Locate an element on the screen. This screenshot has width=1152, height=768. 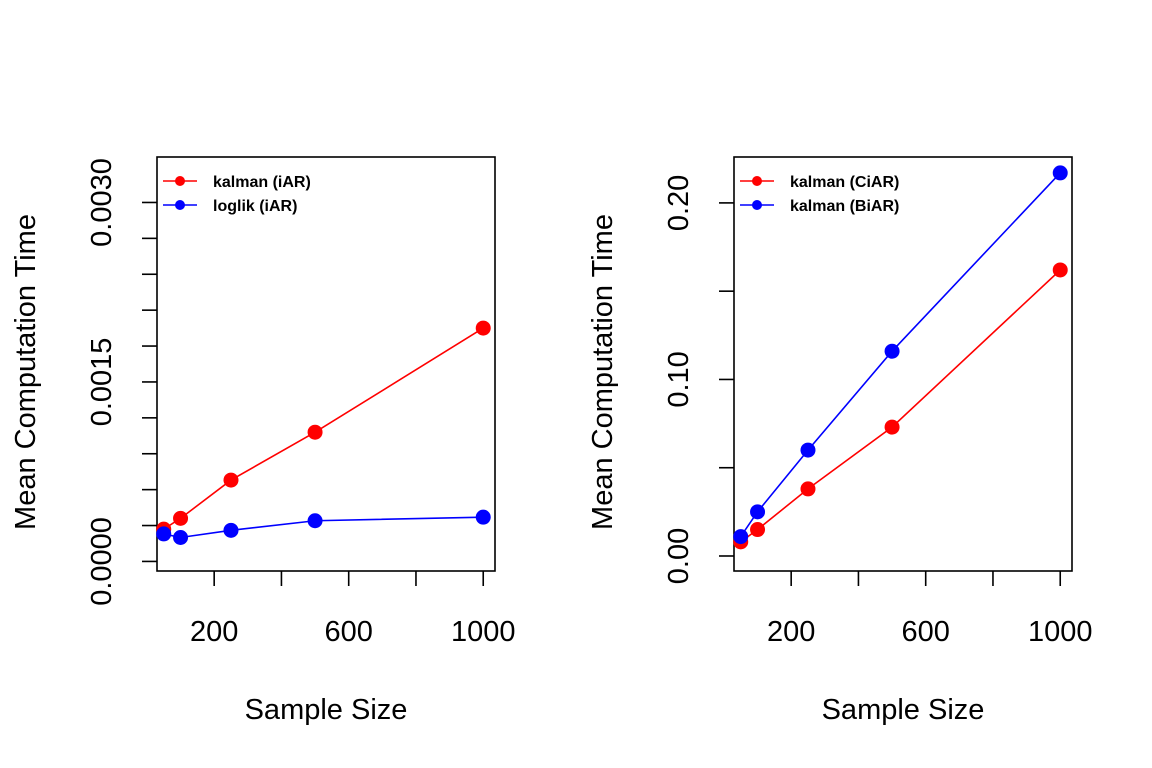
y-tick-label: 0.00 is located at coordinates (679, 556).